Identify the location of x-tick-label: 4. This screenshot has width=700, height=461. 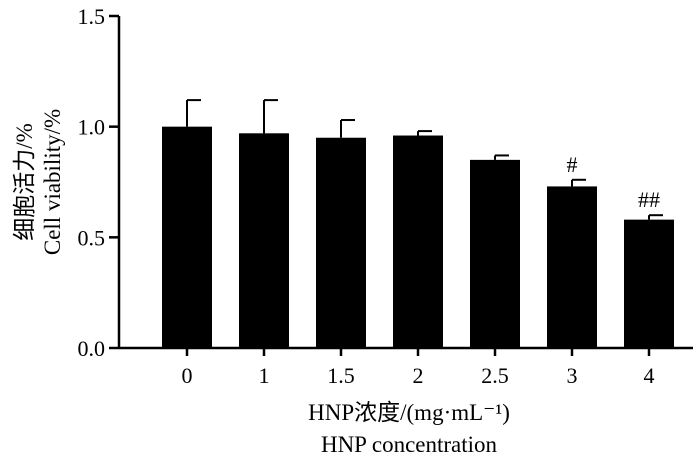
(649, 375).